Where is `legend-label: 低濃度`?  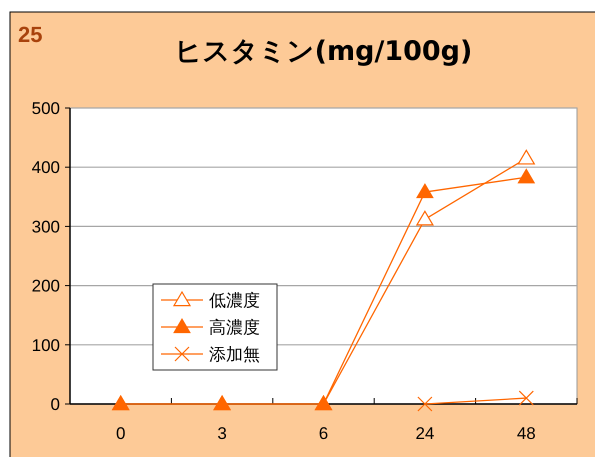 legend-label: 低濃度 is located at coordinates (234, 300).